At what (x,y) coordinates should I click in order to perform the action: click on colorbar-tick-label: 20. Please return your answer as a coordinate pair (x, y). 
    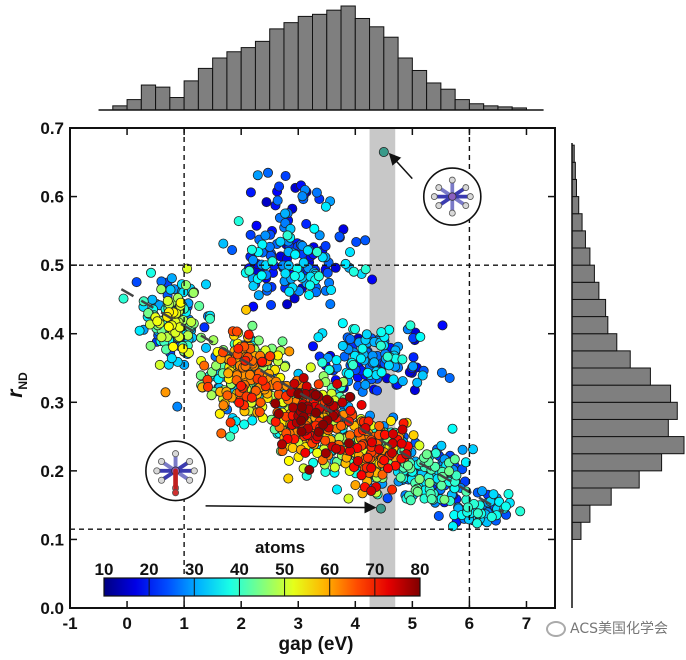
    Looking at the image, I should click on (149, 569).